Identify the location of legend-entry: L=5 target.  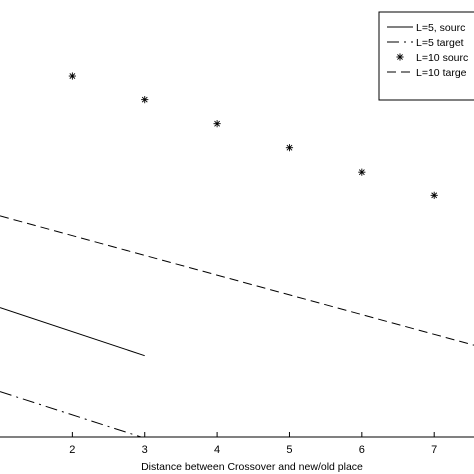
(425, 43).